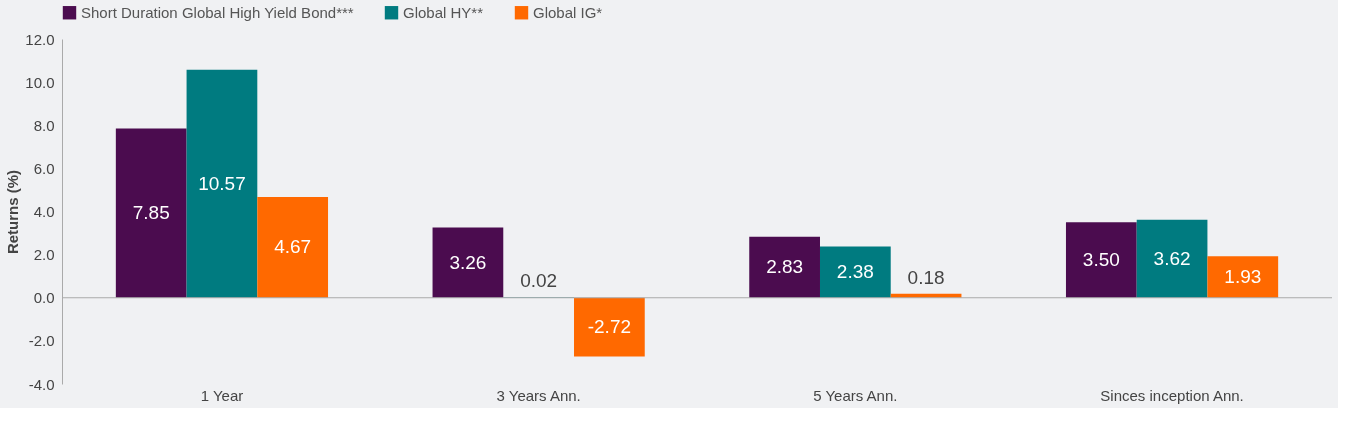 The image size is (1360, 423). What do you see at coordinates (855, 272) in the screenshot?
I see `data-label: 2.38` at bounding box center [855, 272].